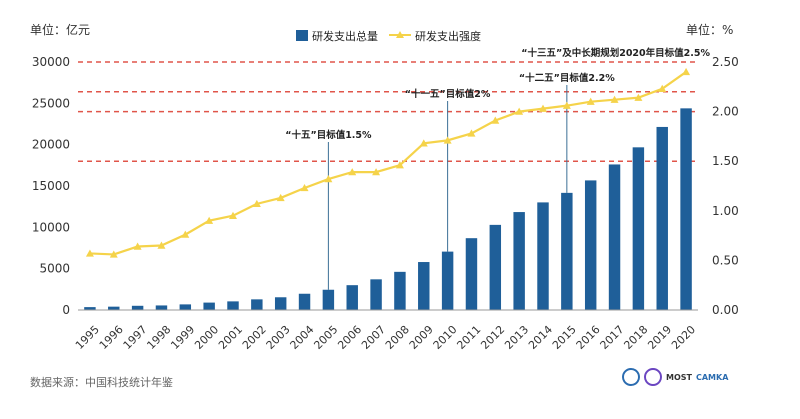 The height and width of the screenshot is (419, 800). I want to click on right-axis-unit: 单位：%, so click(710, 30).